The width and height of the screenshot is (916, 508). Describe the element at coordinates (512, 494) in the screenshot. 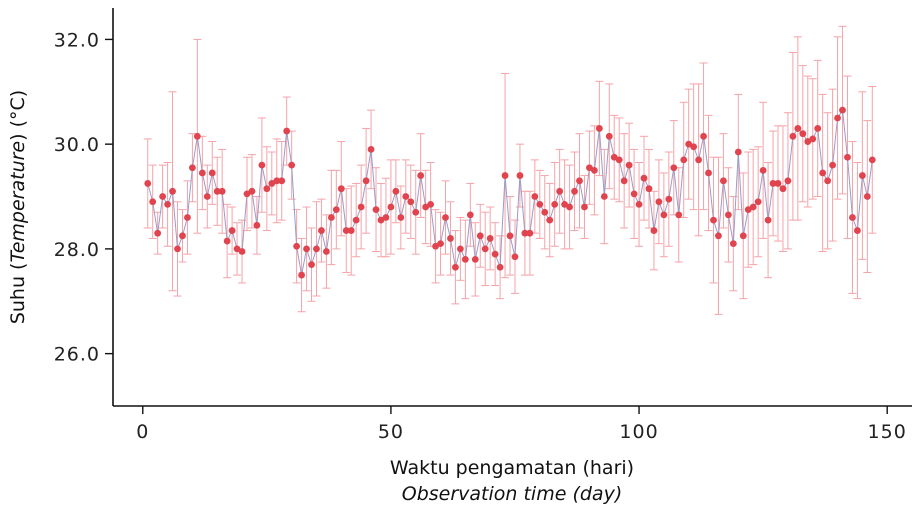

I see `x-axis-title-en: Observation time (day)` at that location.